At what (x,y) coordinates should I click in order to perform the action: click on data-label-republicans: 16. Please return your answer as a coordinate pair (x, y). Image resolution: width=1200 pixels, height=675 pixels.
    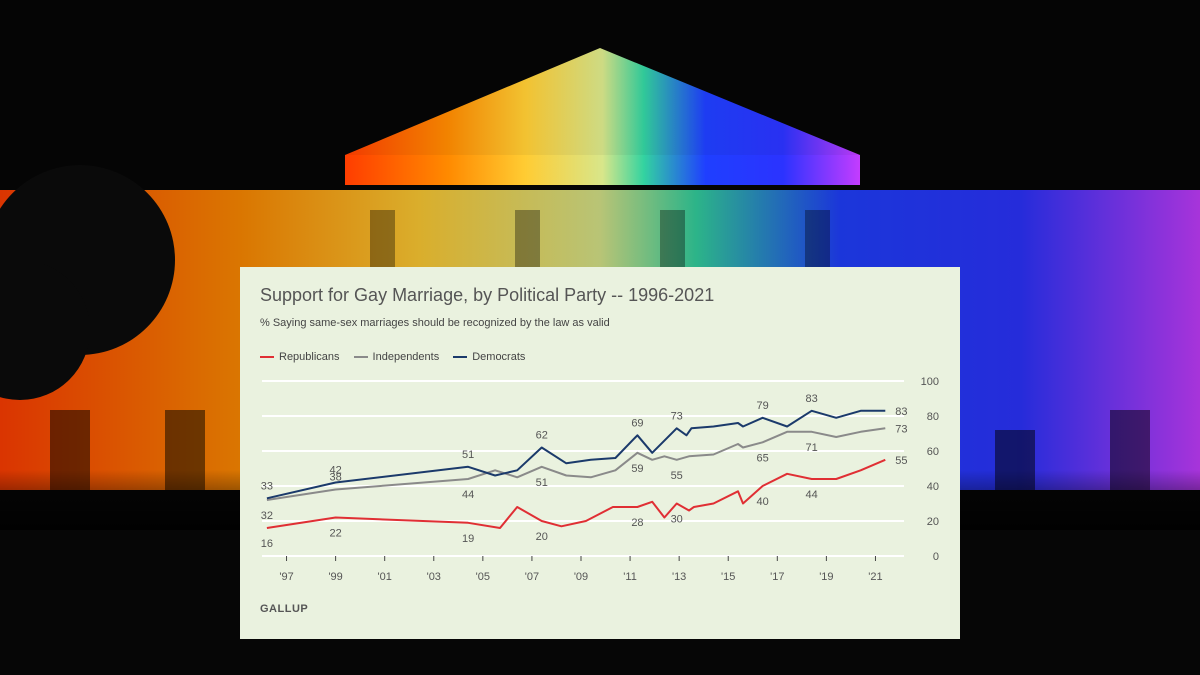
    Looking at the image, I should click on (267, 544).